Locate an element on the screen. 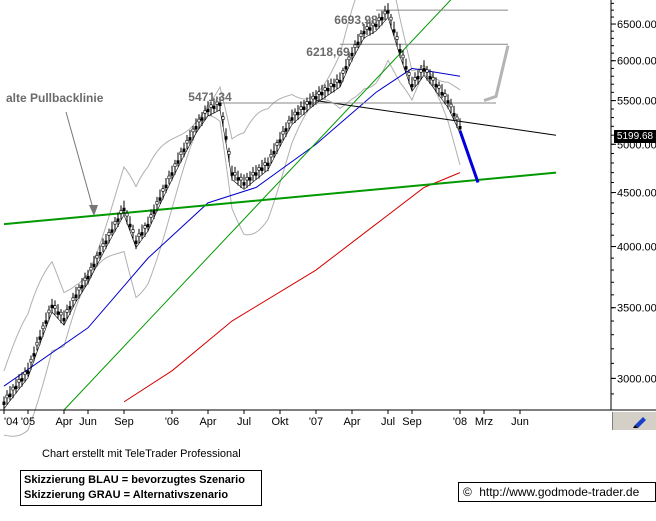  annotation-label: alte Pullbacklinie is located at coordinates (55, 98).